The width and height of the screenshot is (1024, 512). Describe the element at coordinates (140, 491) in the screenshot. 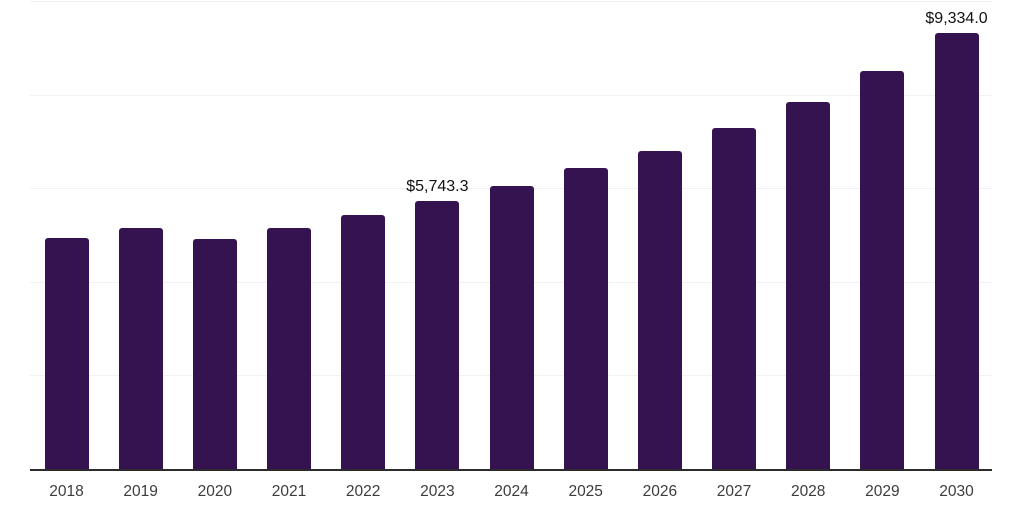

I see `x-tick-label: 2019` at that location.